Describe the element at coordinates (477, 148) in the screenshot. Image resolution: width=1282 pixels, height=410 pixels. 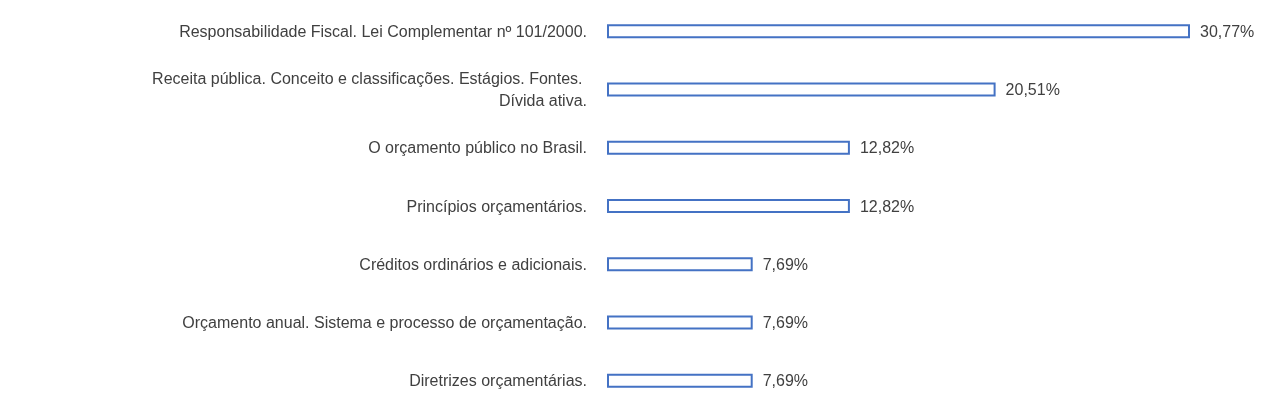
I see `y-tick-label: O orçamento público no Brasil.` at that location.